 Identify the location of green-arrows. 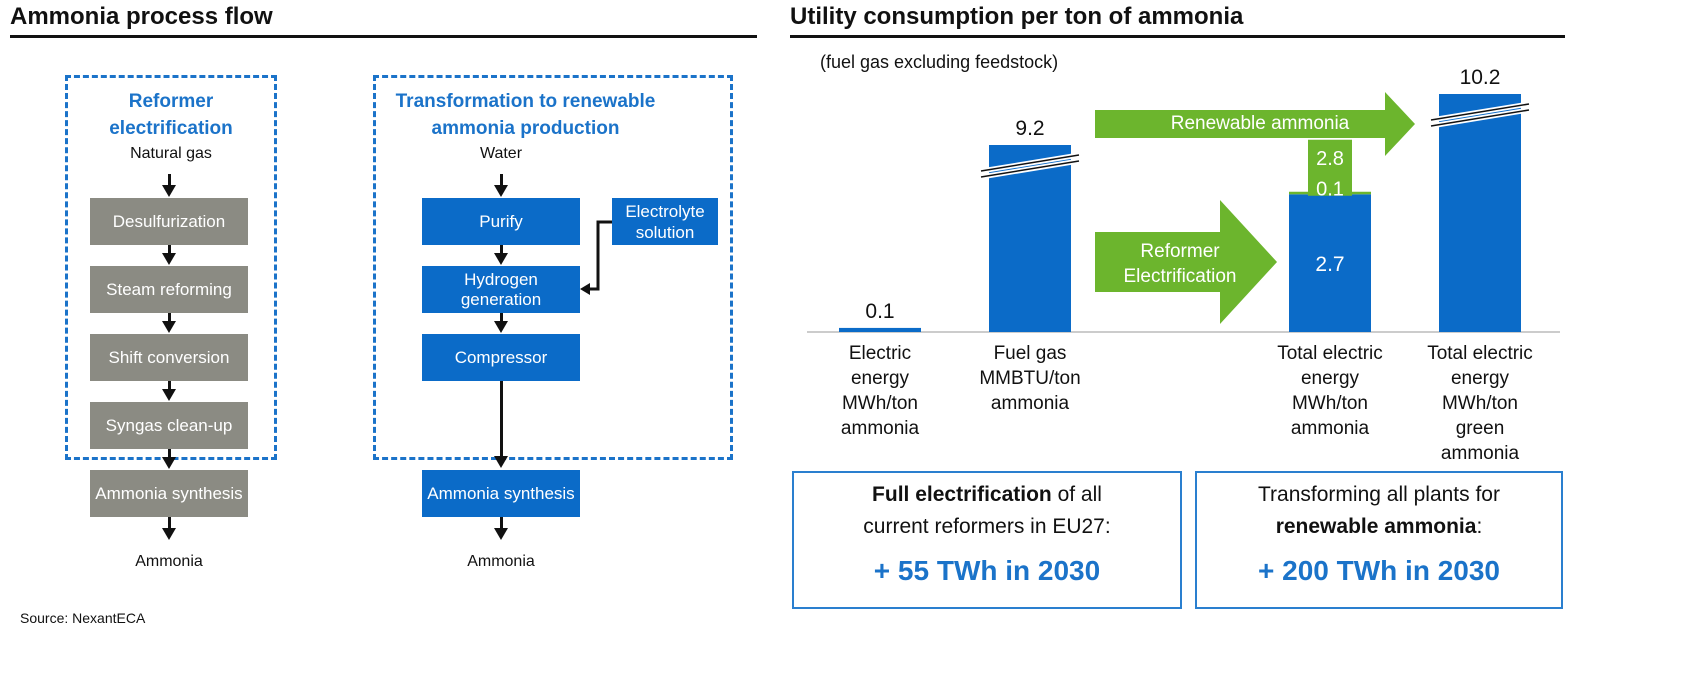
(1255, 208).